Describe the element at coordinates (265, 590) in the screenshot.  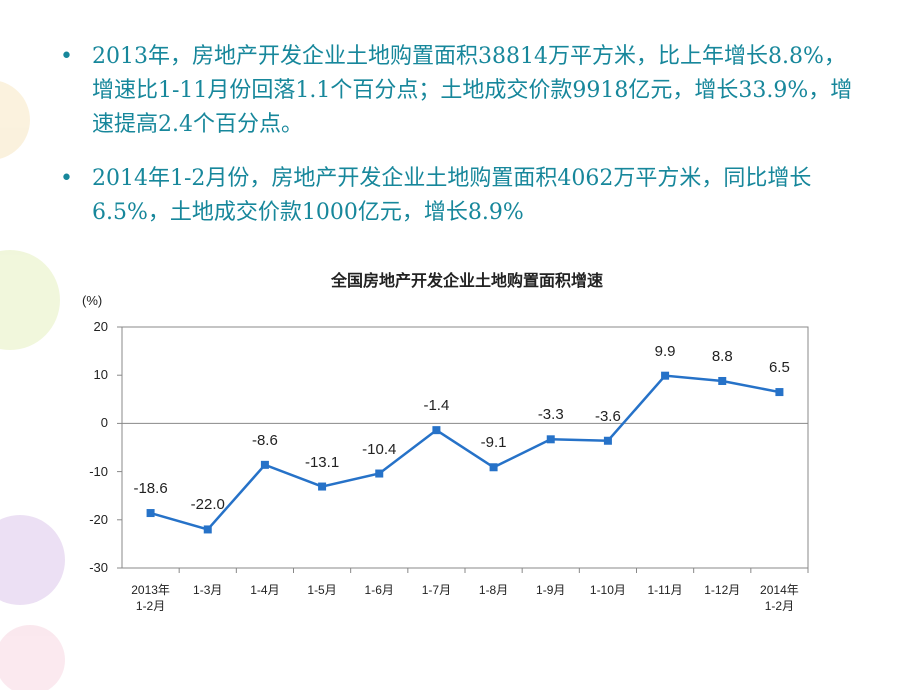
I see `x-tick-label: 1-4月` at that location.